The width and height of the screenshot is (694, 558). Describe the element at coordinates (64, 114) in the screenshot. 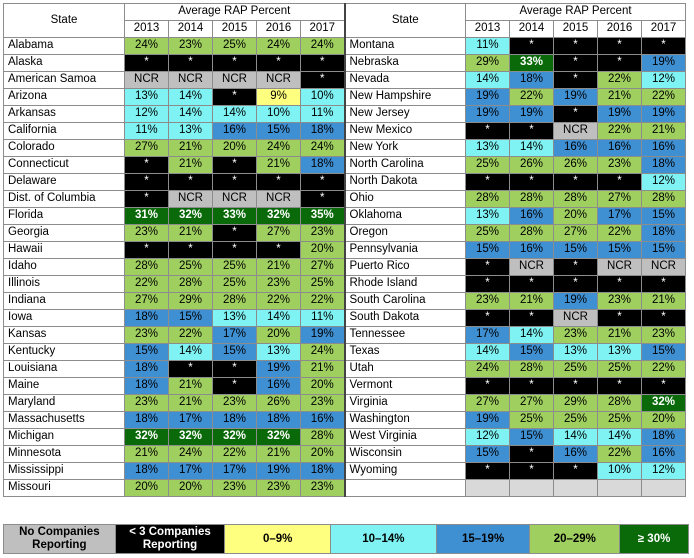

I see `left-state-cell: Arkansas` at that location.